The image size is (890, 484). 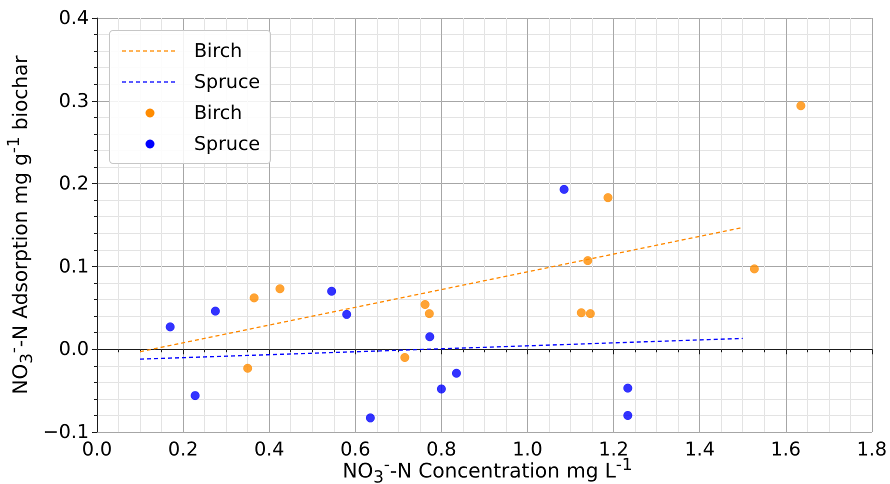 I want to click on x-tick-label: 0.6, so click(x=355, y=449).